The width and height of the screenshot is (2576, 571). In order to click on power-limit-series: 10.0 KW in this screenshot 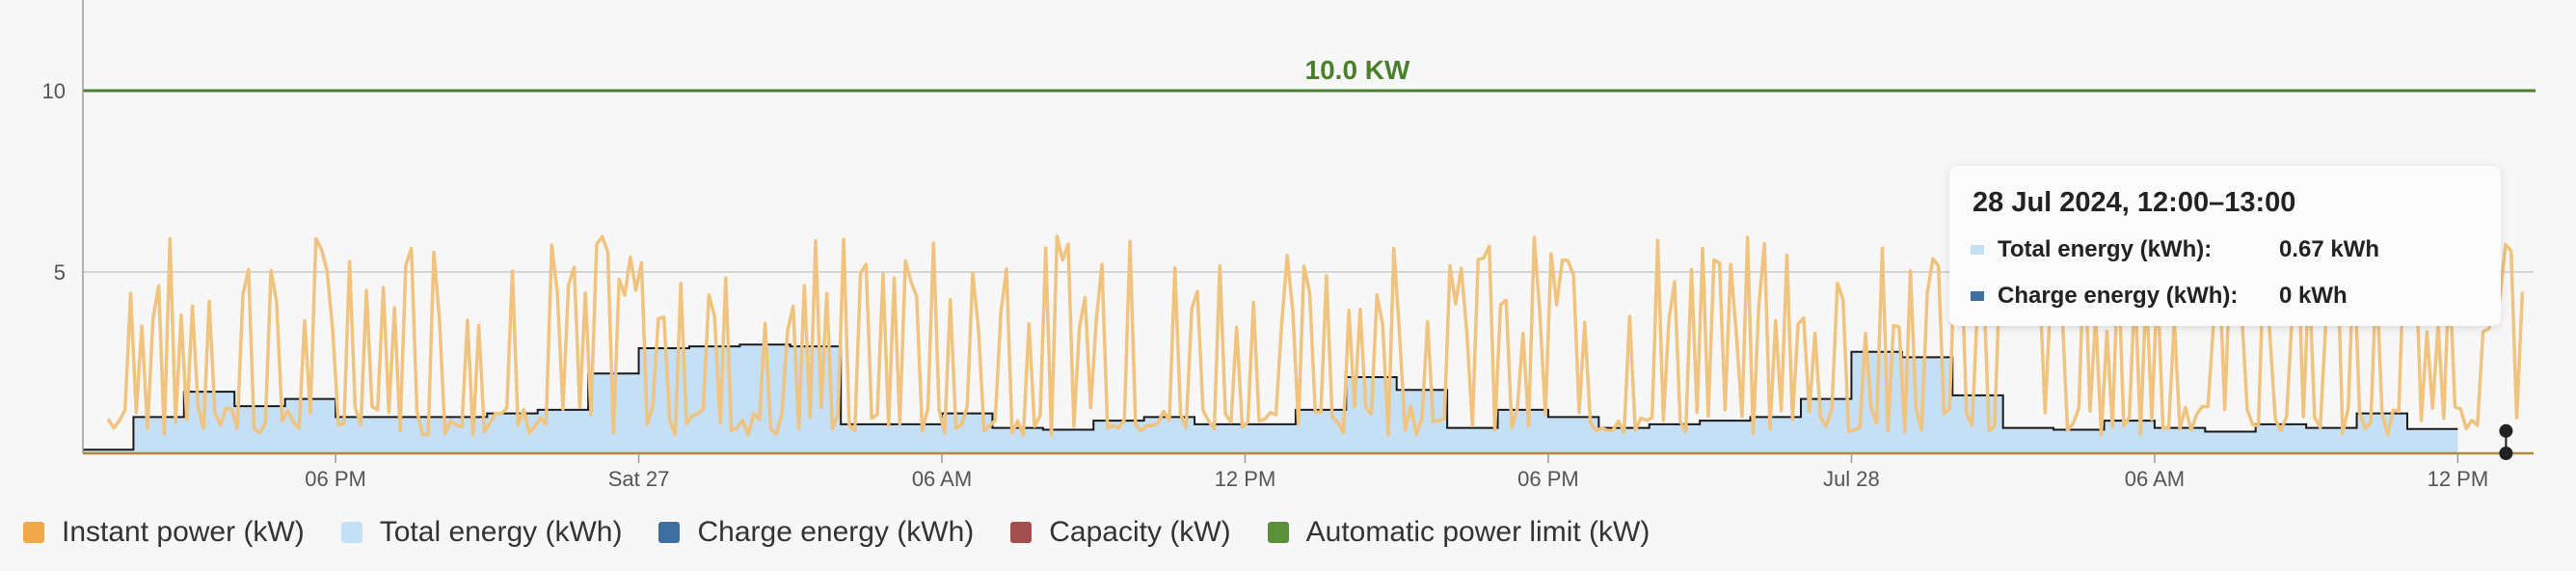, I will do `click(1310, 74)`.